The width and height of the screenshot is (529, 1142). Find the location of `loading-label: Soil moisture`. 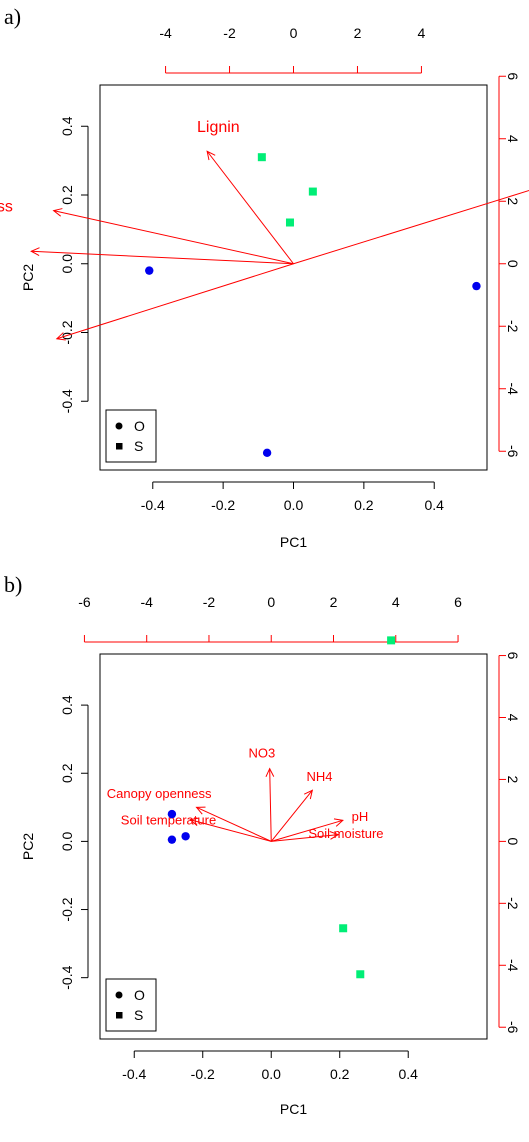

loading-label: Soil moisture is located at coordinates (345, 833).